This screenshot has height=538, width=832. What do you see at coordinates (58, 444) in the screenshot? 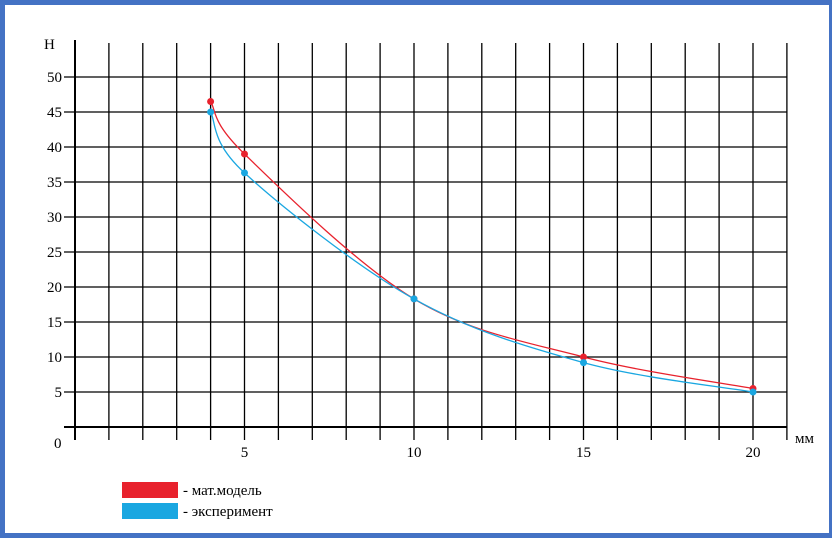
I see `origin-label: 0` at bounding box center [58, 444].